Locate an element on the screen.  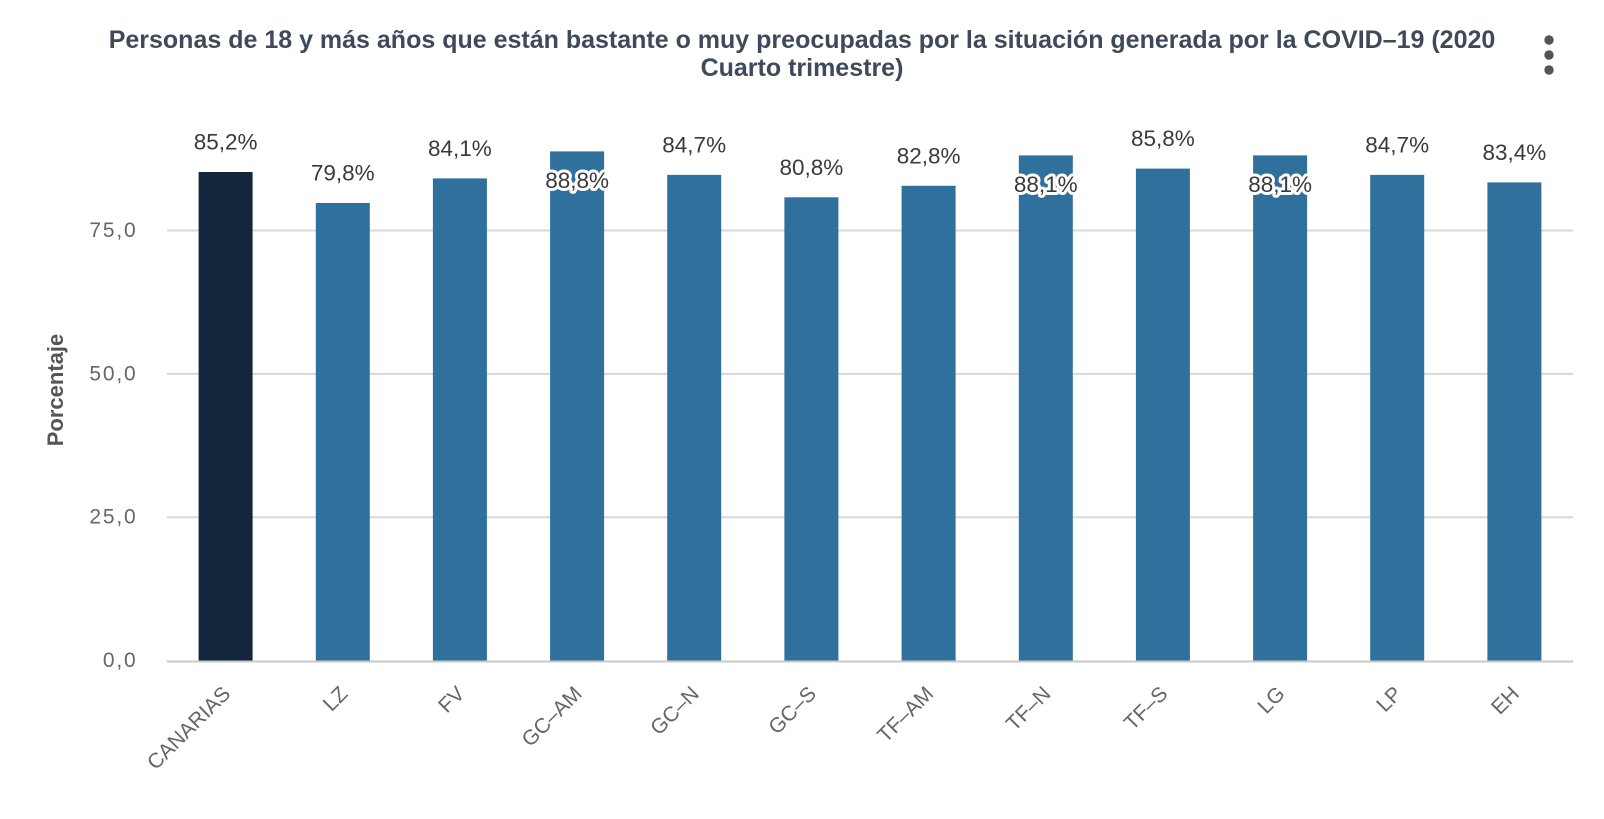
svg-text: 83,4% is located at coordinates (1514, 152).